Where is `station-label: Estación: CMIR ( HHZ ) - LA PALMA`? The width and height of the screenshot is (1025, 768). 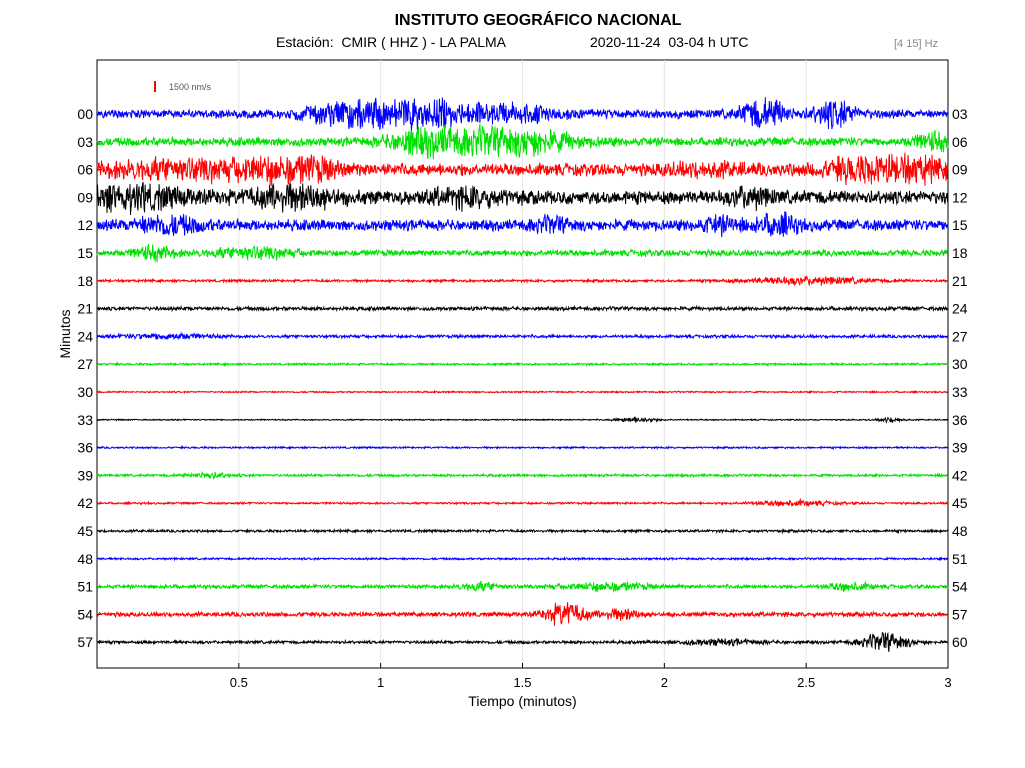 station-label: Estación: CMIR ( HHZ ) - LA PALMA is located at coordinates (391, 42).